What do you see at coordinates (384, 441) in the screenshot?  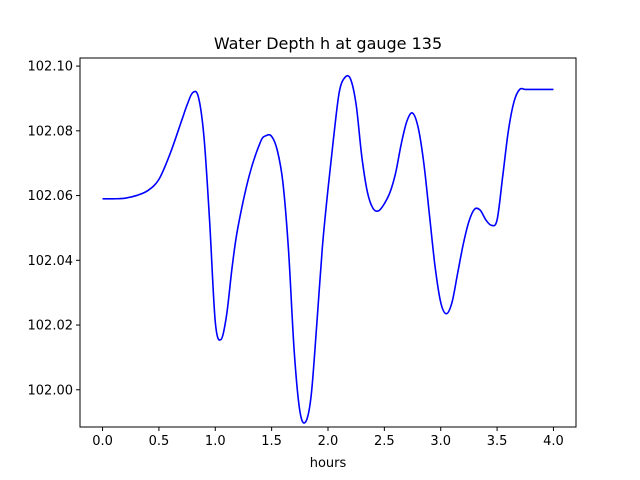 I see `x-tick-label: 2.5` at bounding box center [384, 441].